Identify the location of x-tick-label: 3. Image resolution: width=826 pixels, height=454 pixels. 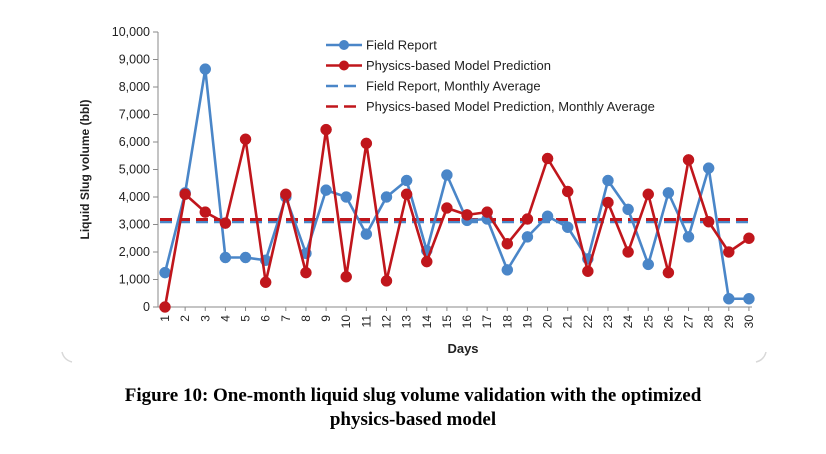
(205, 318).